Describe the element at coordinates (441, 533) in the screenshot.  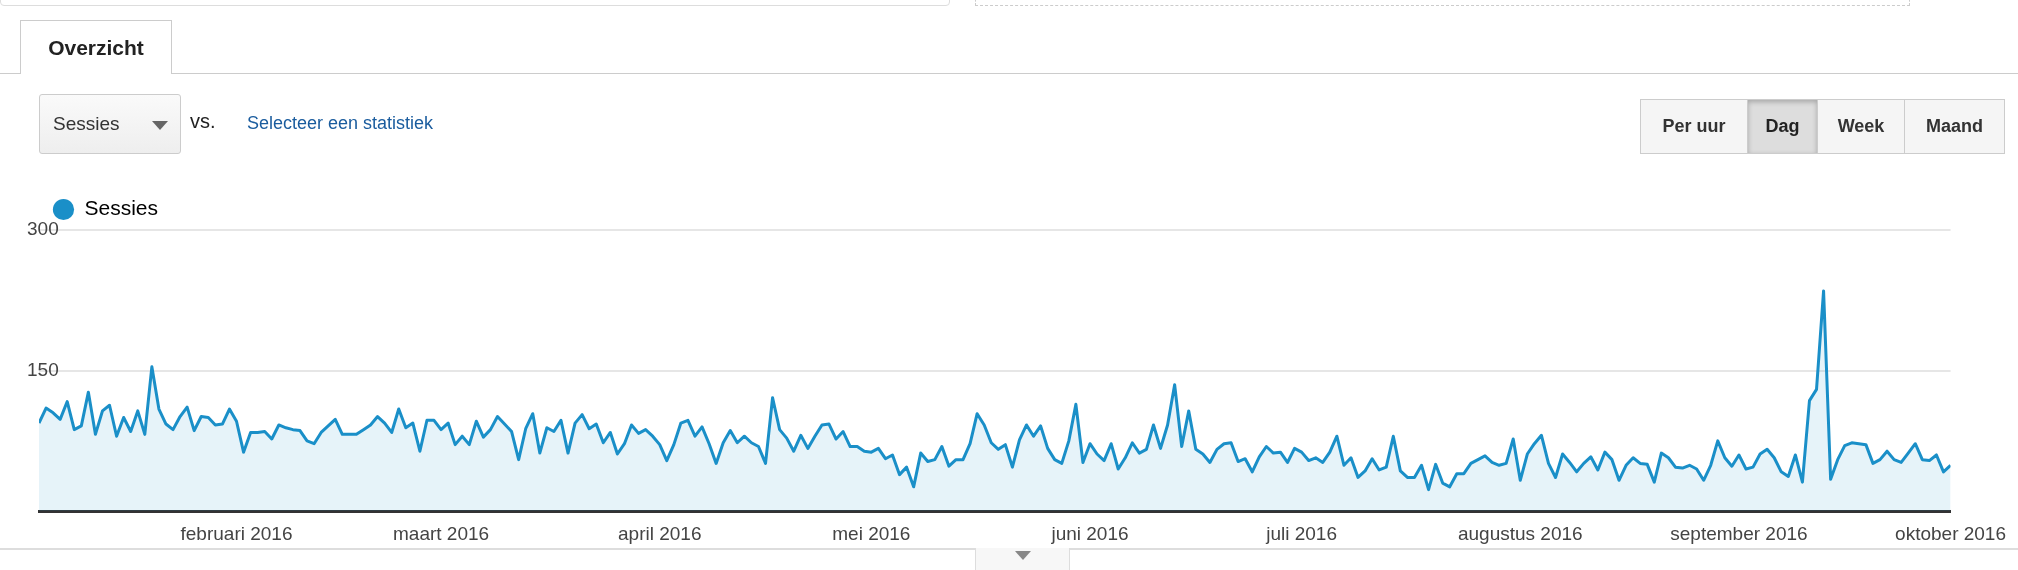
I see `x-tick-label: maart 2016` at that location.